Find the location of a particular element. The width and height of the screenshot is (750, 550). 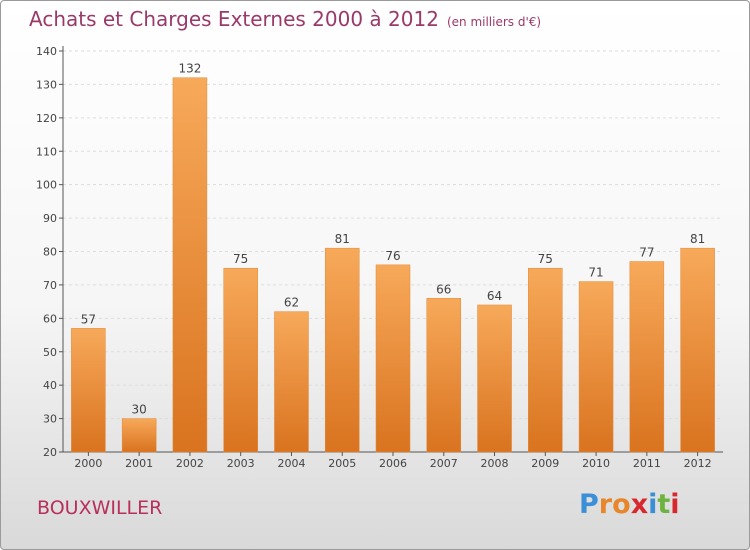

bar-2005 is located at coordinates (342, 350).